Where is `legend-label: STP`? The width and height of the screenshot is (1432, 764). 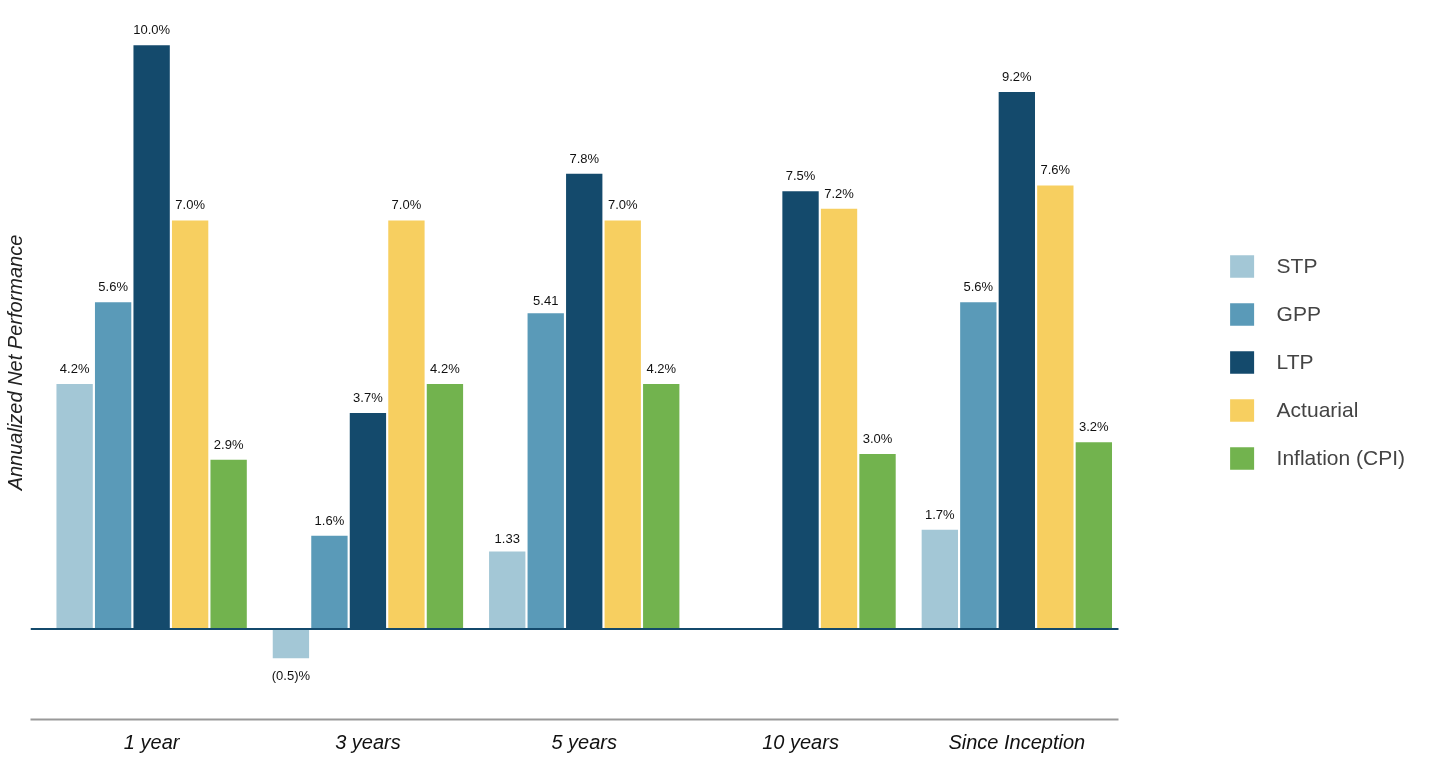 legend-label: STP is located at coordinates (1297, 266).